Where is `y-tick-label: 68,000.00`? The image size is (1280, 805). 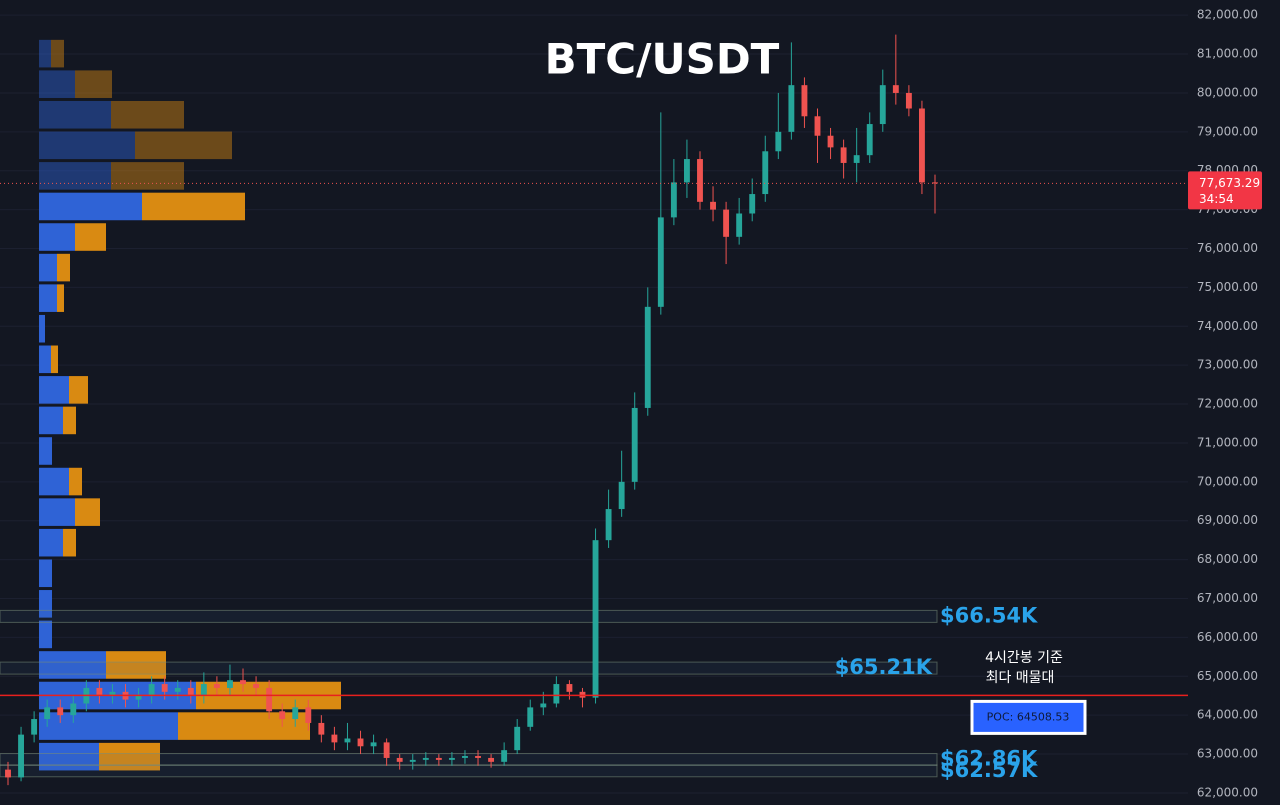
y-tick-label: 68,000.00 is located at coordinates (1227, 559).